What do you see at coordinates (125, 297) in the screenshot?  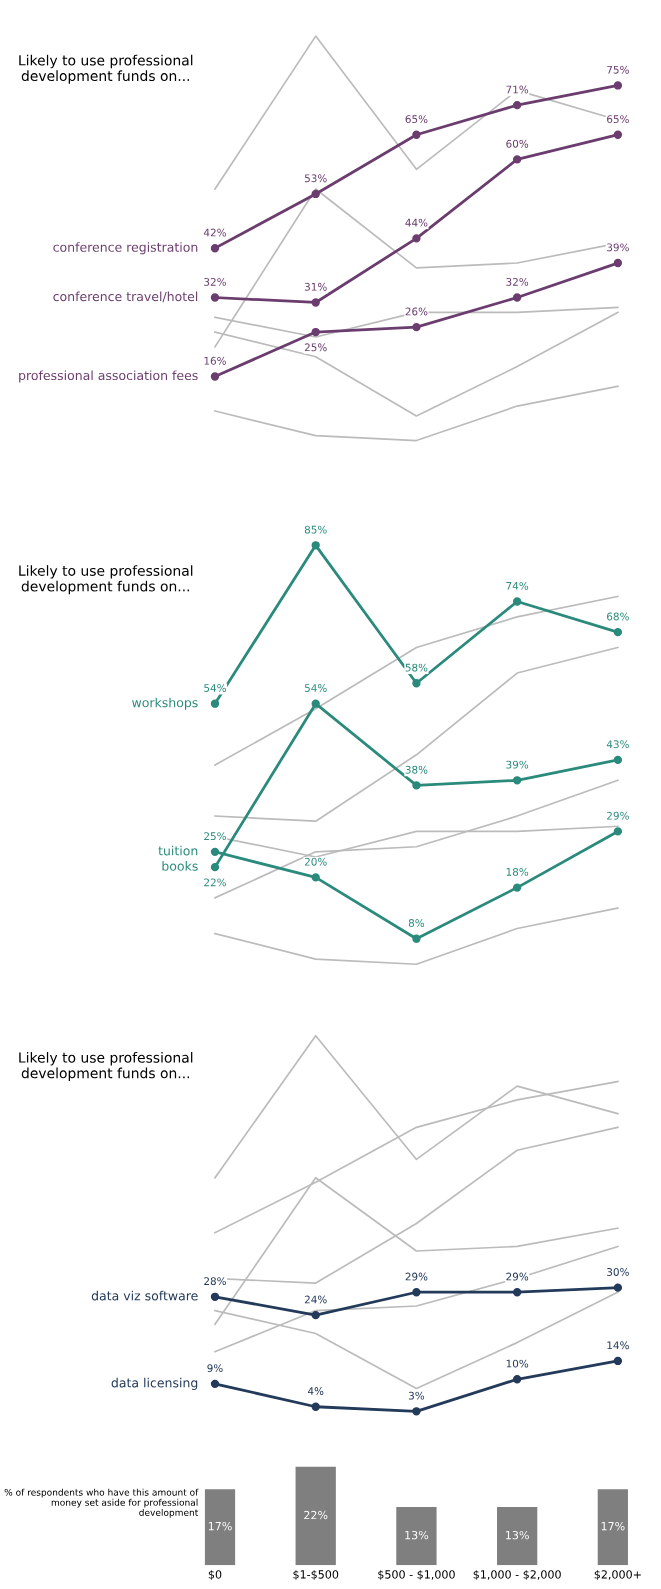 I see `series-label: conference travel/hotel` at bounding box center [125, 297].